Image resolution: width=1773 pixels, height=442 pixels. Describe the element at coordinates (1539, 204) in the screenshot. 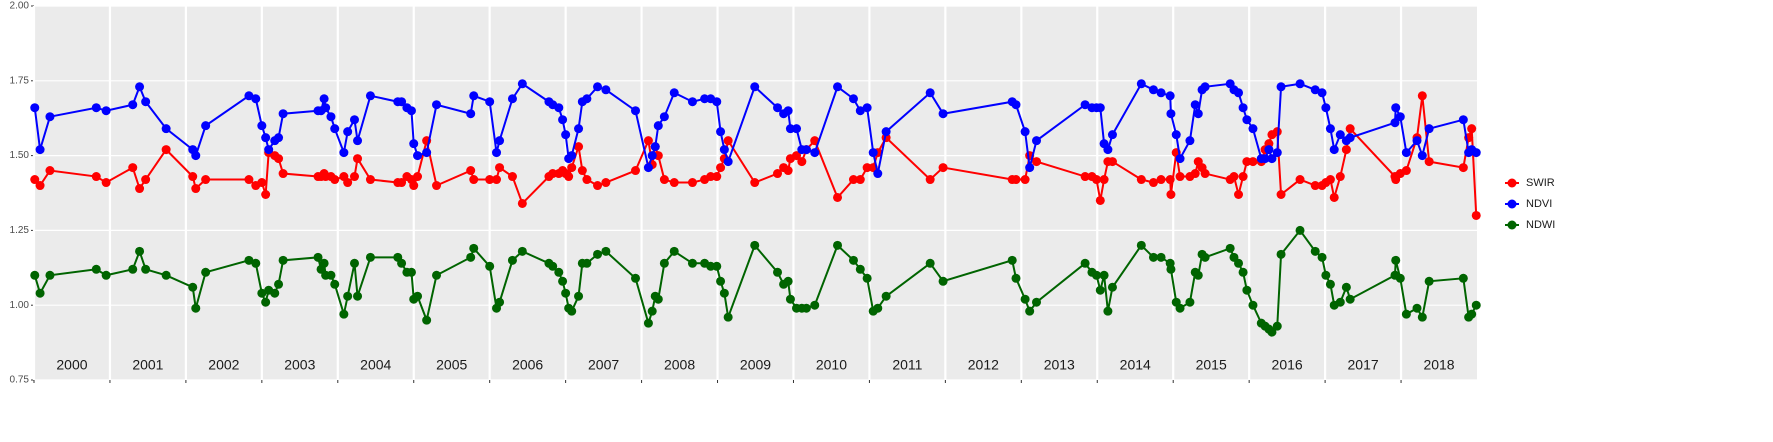

I see `legend-label: NDVI` at that location.